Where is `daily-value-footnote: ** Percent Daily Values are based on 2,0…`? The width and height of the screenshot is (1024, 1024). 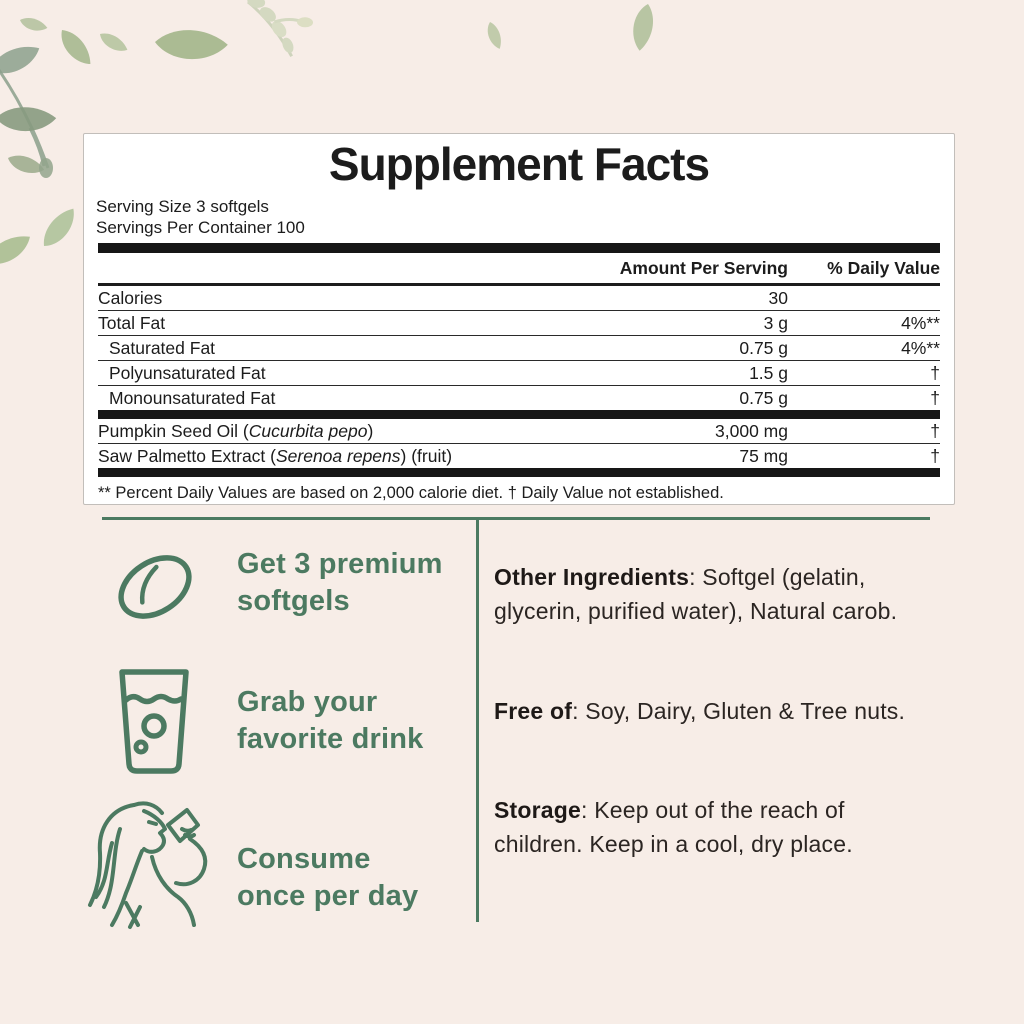
daily-value-footnote: ** Percent Daily Values are based on 2,0… is located at coordinates (411, 493).